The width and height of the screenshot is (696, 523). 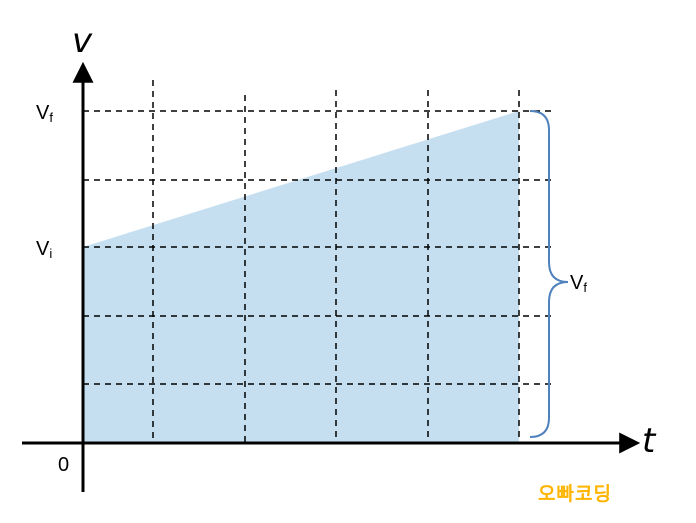 I want to click on tick-label-vf: Vf, so click(x=44, y=113).